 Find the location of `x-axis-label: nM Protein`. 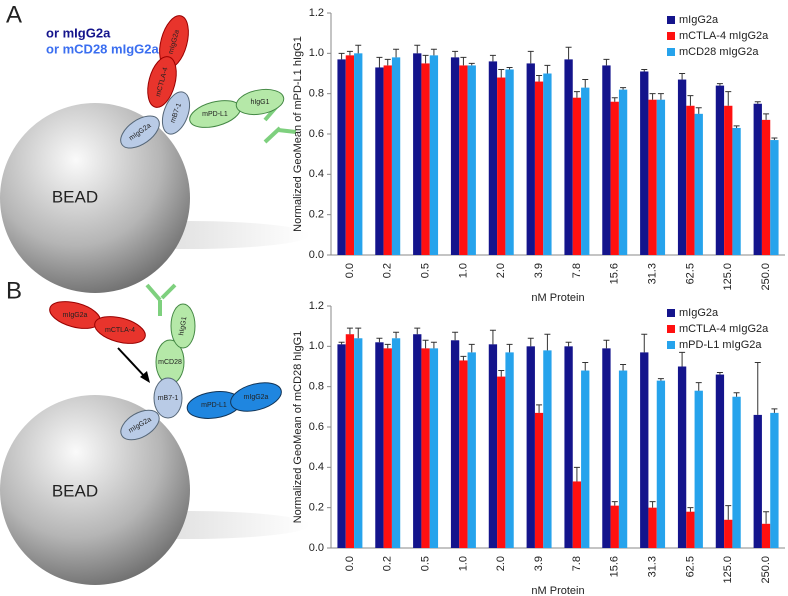

x-axis-label: nM Protein is located at coordinates (557, 590).